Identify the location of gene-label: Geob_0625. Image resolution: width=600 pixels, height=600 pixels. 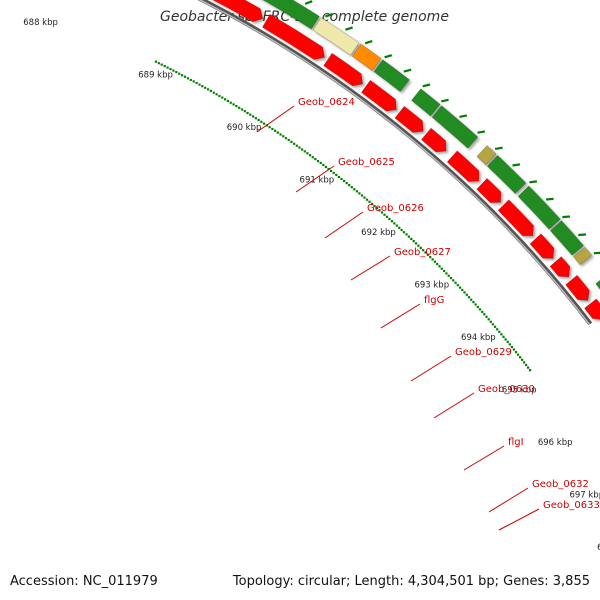
(366, 162).